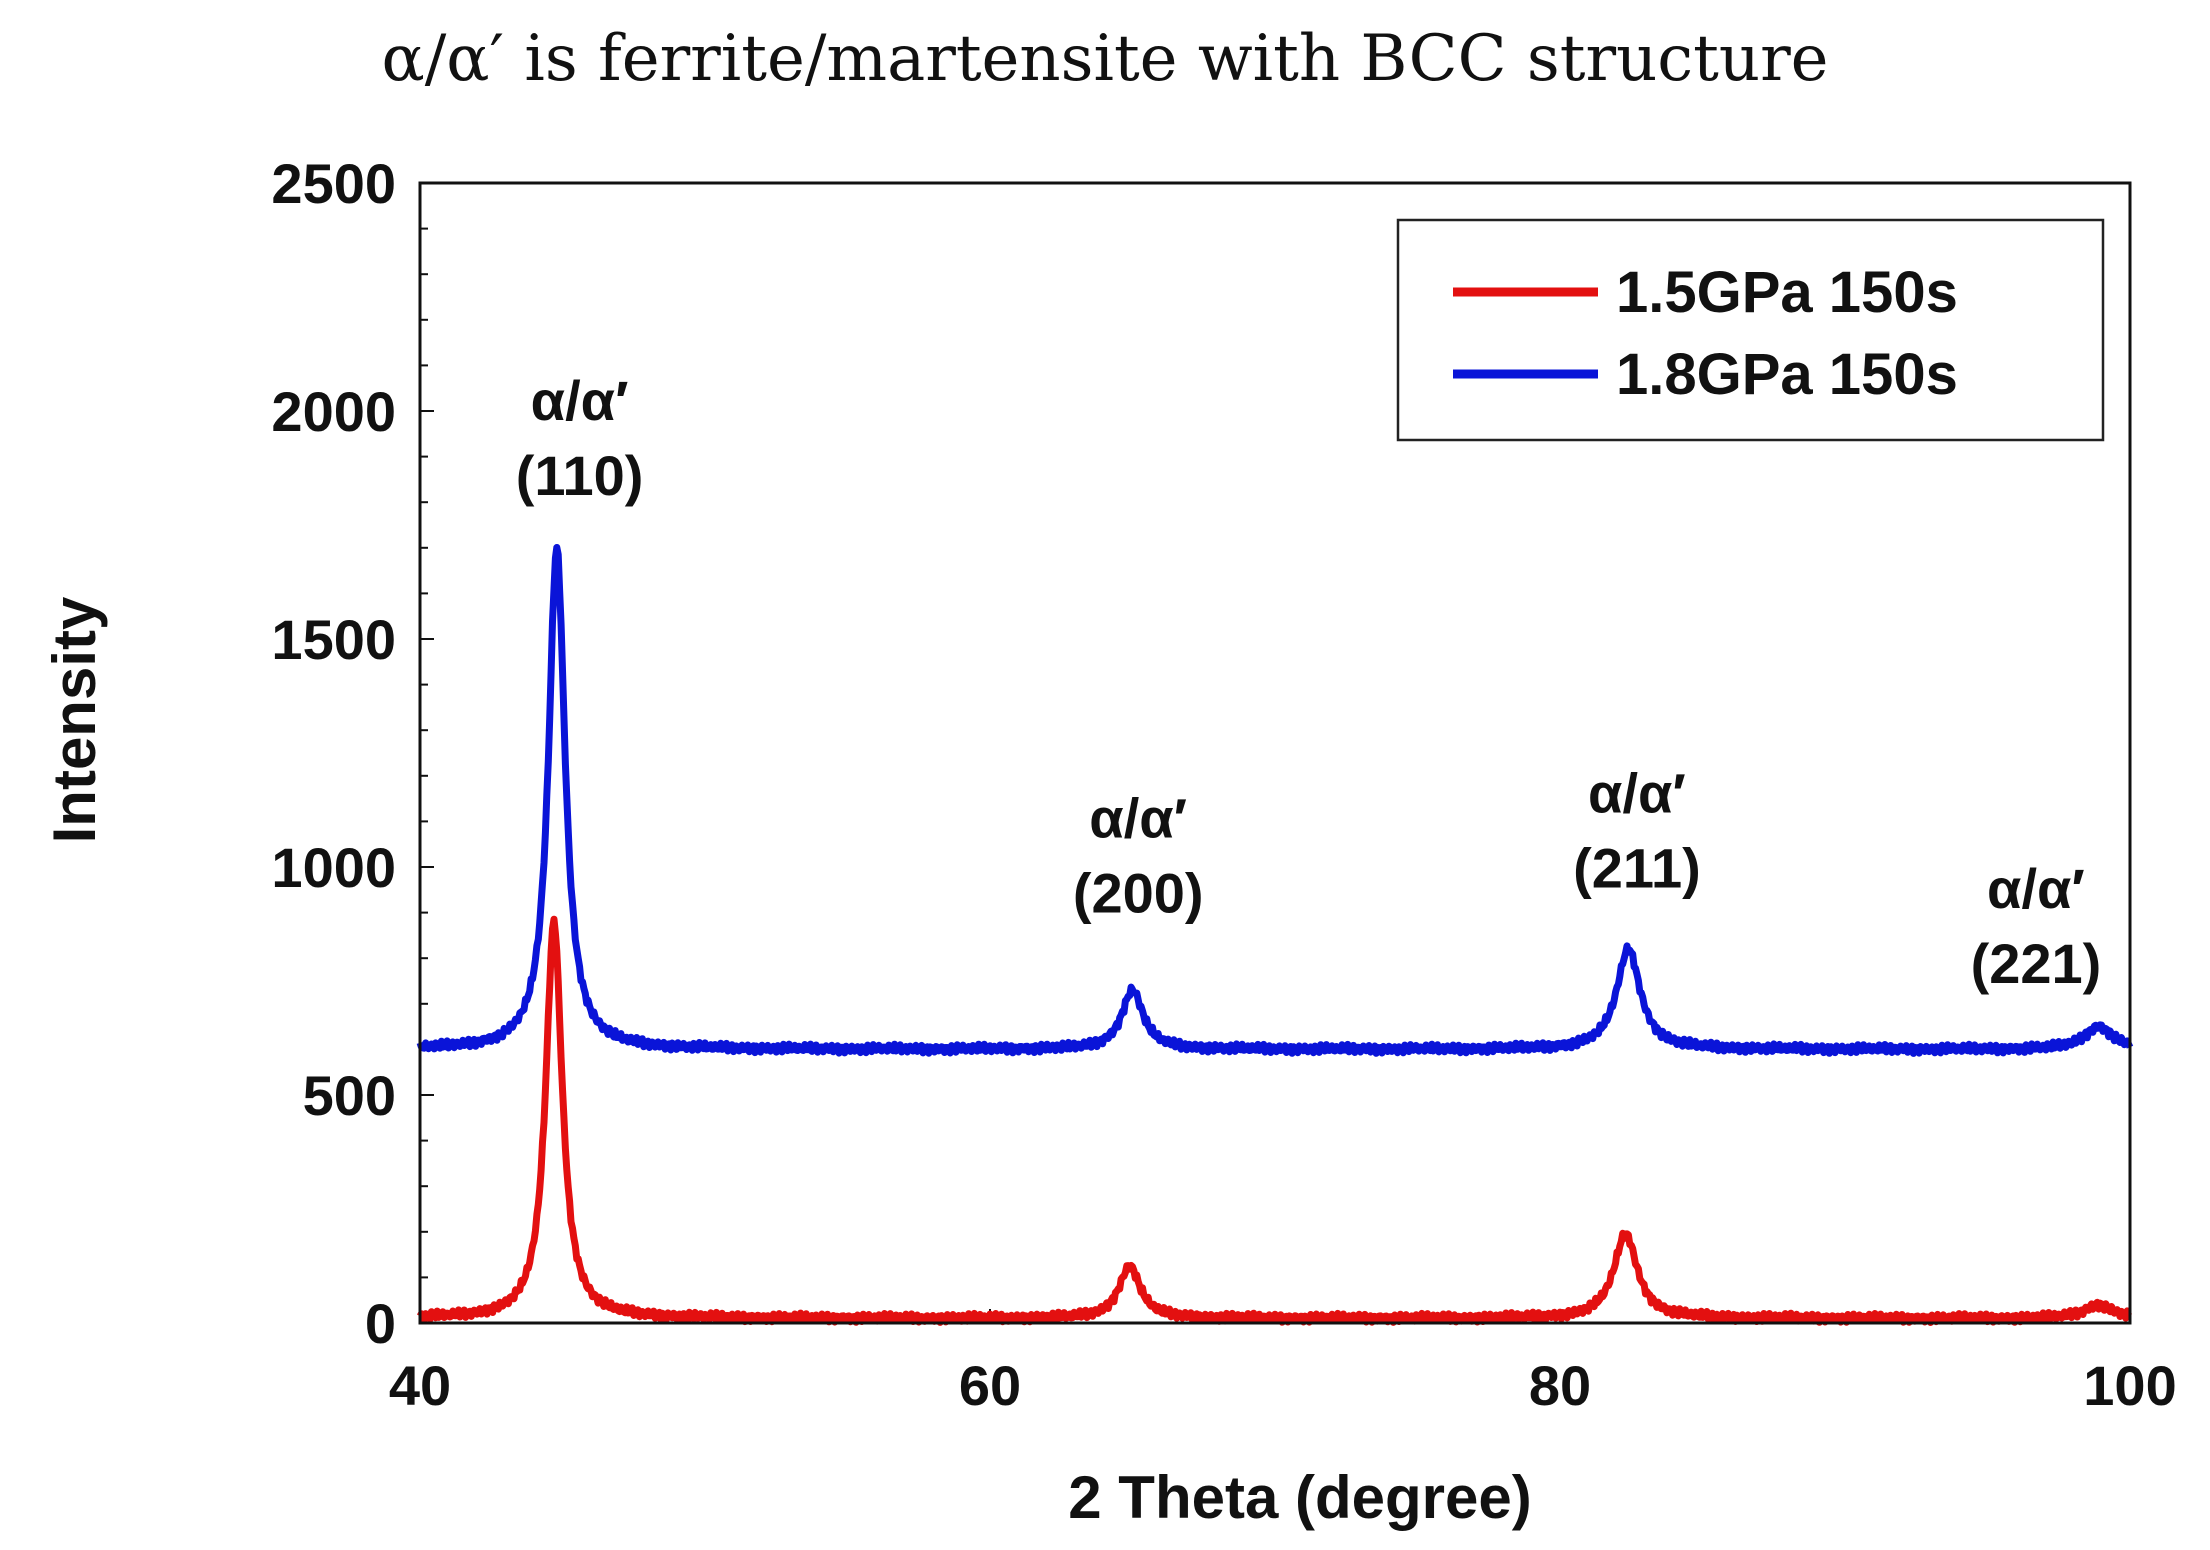 The height and width of the screenshot is (1550, 2210). What do you see at coordinates (1138, 892) in the screenshot?
I see `peak-label-plane: (200)` at bounding box center [1138, 892].